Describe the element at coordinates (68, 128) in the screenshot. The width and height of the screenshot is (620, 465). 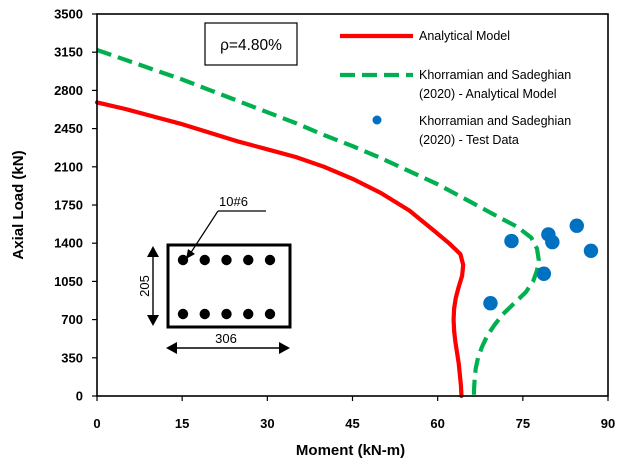
I see `y-tick-label: 2450` at that location.